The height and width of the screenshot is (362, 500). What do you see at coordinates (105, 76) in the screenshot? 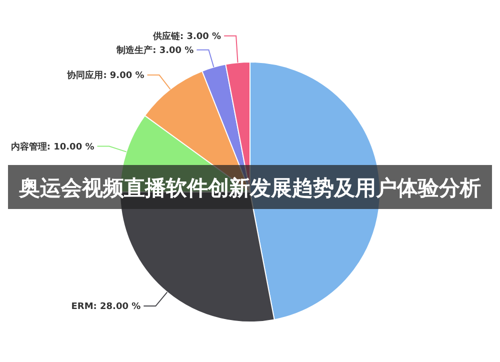
I see `slice-label: 协同应用: 9.00 %` at bounding box center [105, 76].